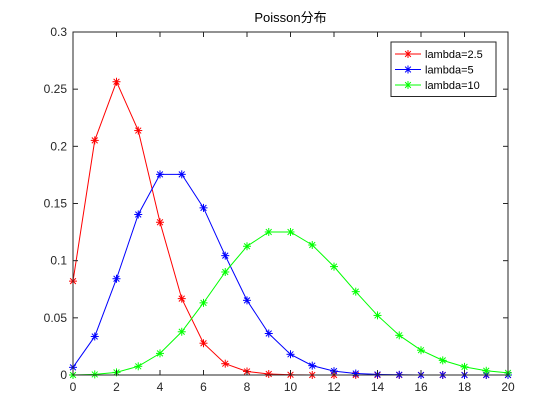 This screenshot has width=560, height=420. Describe the element at coordinates (290, 17) in the screenshot. I see `chart-title: Poisson分布` at that location.